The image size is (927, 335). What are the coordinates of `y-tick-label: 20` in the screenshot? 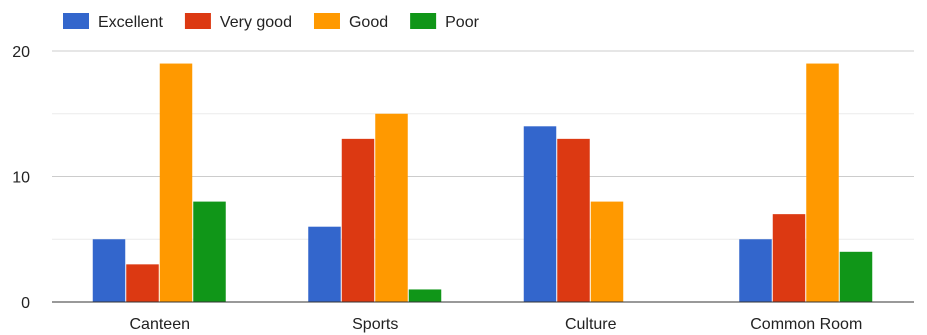 It's located at (21, 52).